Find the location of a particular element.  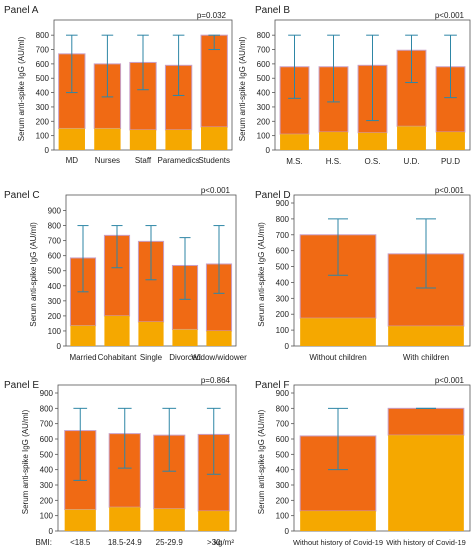

x-tick-label: H.S. is located at coordinates (334, 161).